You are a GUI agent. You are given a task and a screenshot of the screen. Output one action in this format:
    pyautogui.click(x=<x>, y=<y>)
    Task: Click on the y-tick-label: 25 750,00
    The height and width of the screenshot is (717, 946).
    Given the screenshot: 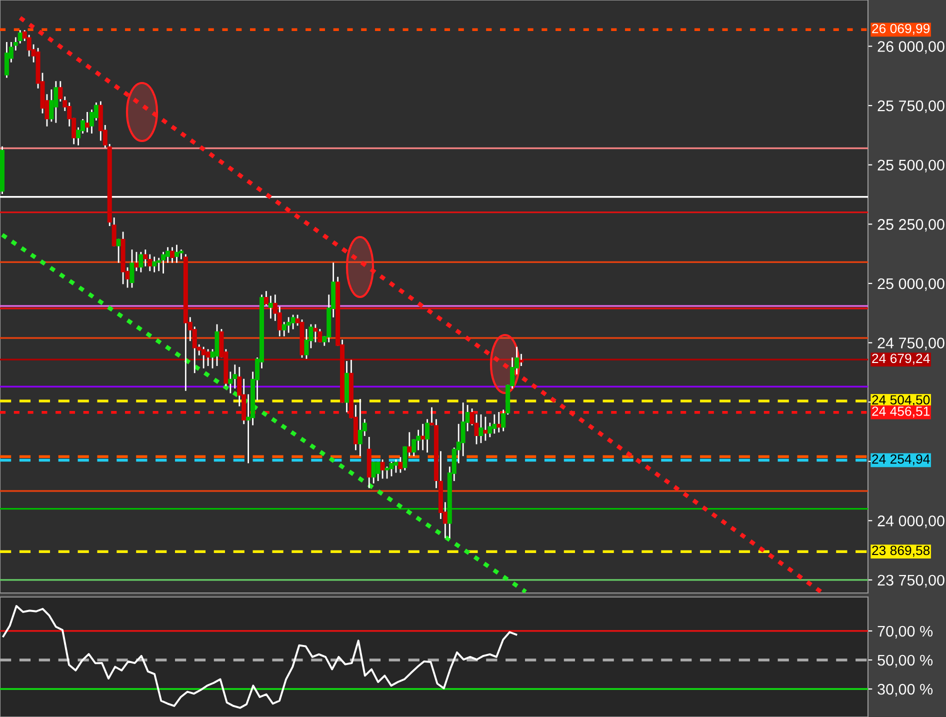 What is the action you would take?
    pyautogui.click(x=911, y=107)
    